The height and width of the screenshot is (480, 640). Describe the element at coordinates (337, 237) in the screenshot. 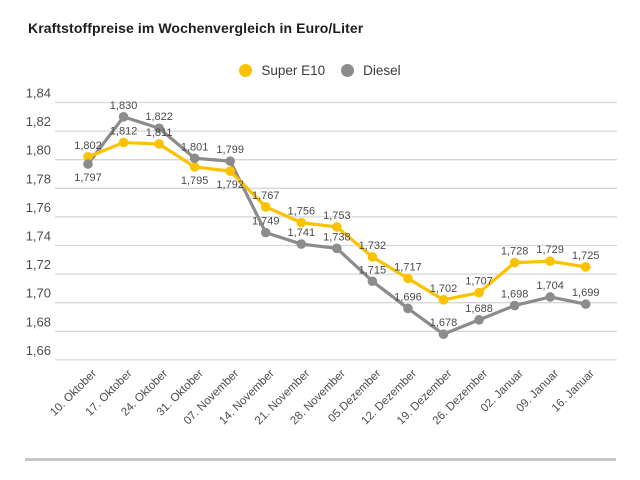

I see `value-label: 1,738` at that location.